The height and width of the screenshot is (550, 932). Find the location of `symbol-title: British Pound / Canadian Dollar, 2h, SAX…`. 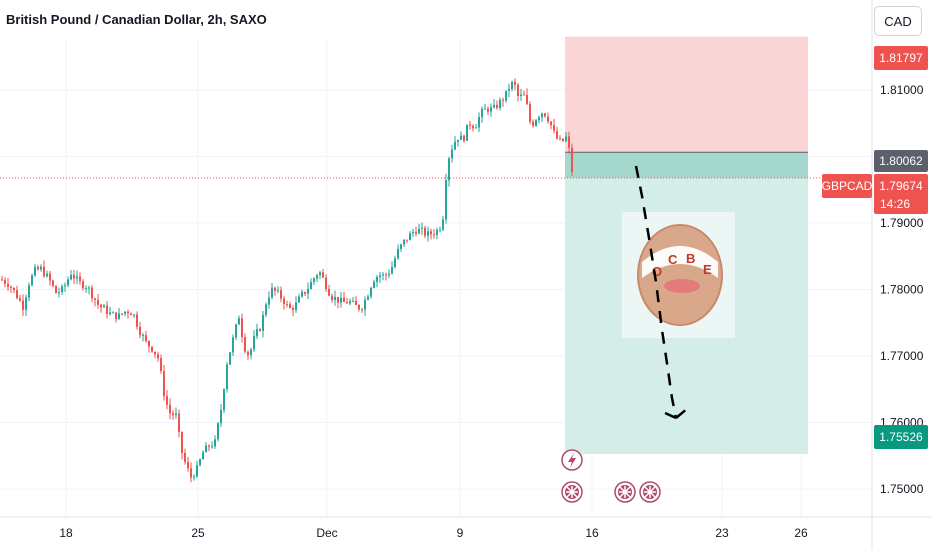

symbol-title: British Pound / Canadian Dollar, 2h, SAX… is located at coordinates (136, 19).